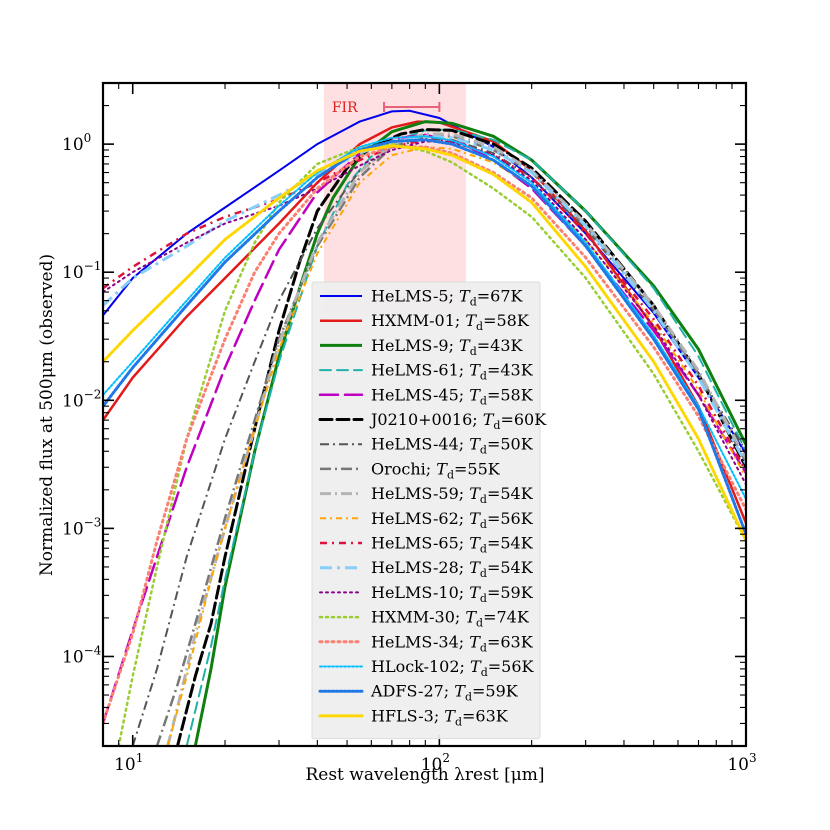 The image size is (830, 830). Describe the element at coordinates (452, 545) in the screenshot. I see `legend-label: HeLMS-65; Td=54K` at that location.